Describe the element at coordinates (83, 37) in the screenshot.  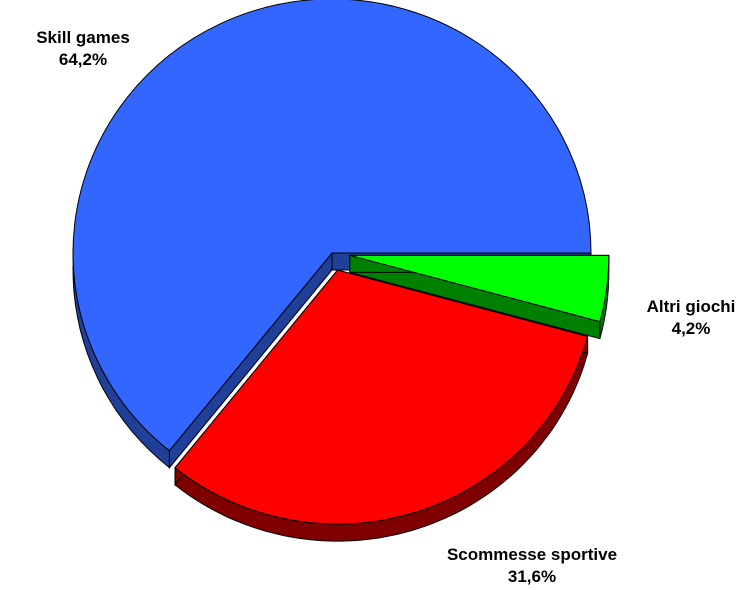
I see `slice-label-text: Skill games` at that location.